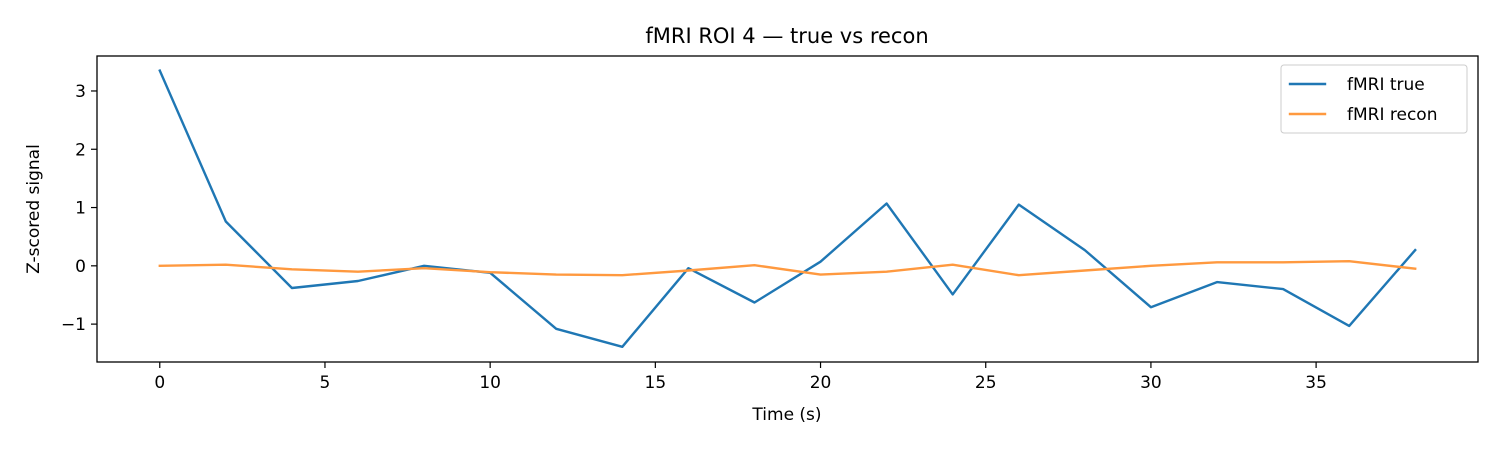  I want to click on x-tick-label: 10, so click(490, 383).